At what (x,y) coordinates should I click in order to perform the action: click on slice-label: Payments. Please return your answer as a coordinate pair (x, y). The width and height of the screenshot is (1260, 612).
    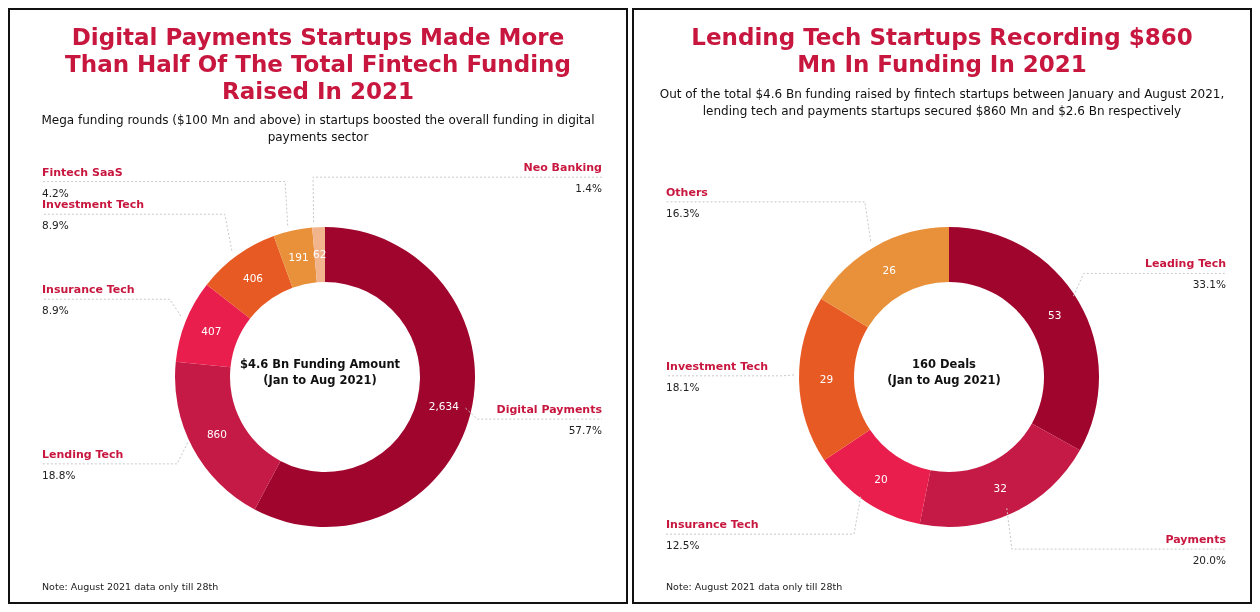
    Looking at the image, I should click on (1196, 540).